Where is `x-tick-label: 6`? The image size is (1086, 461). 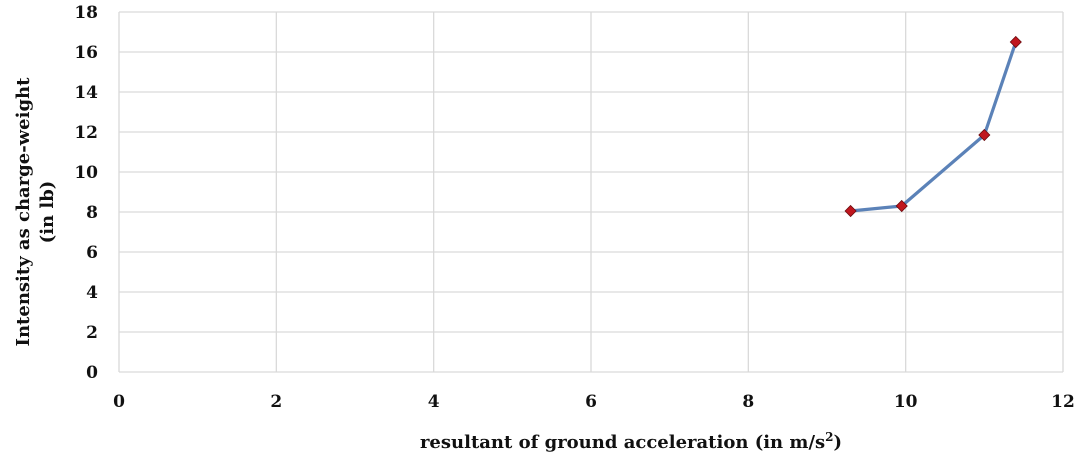
x-tick-label: 6 is located at coordinates (591, 402).